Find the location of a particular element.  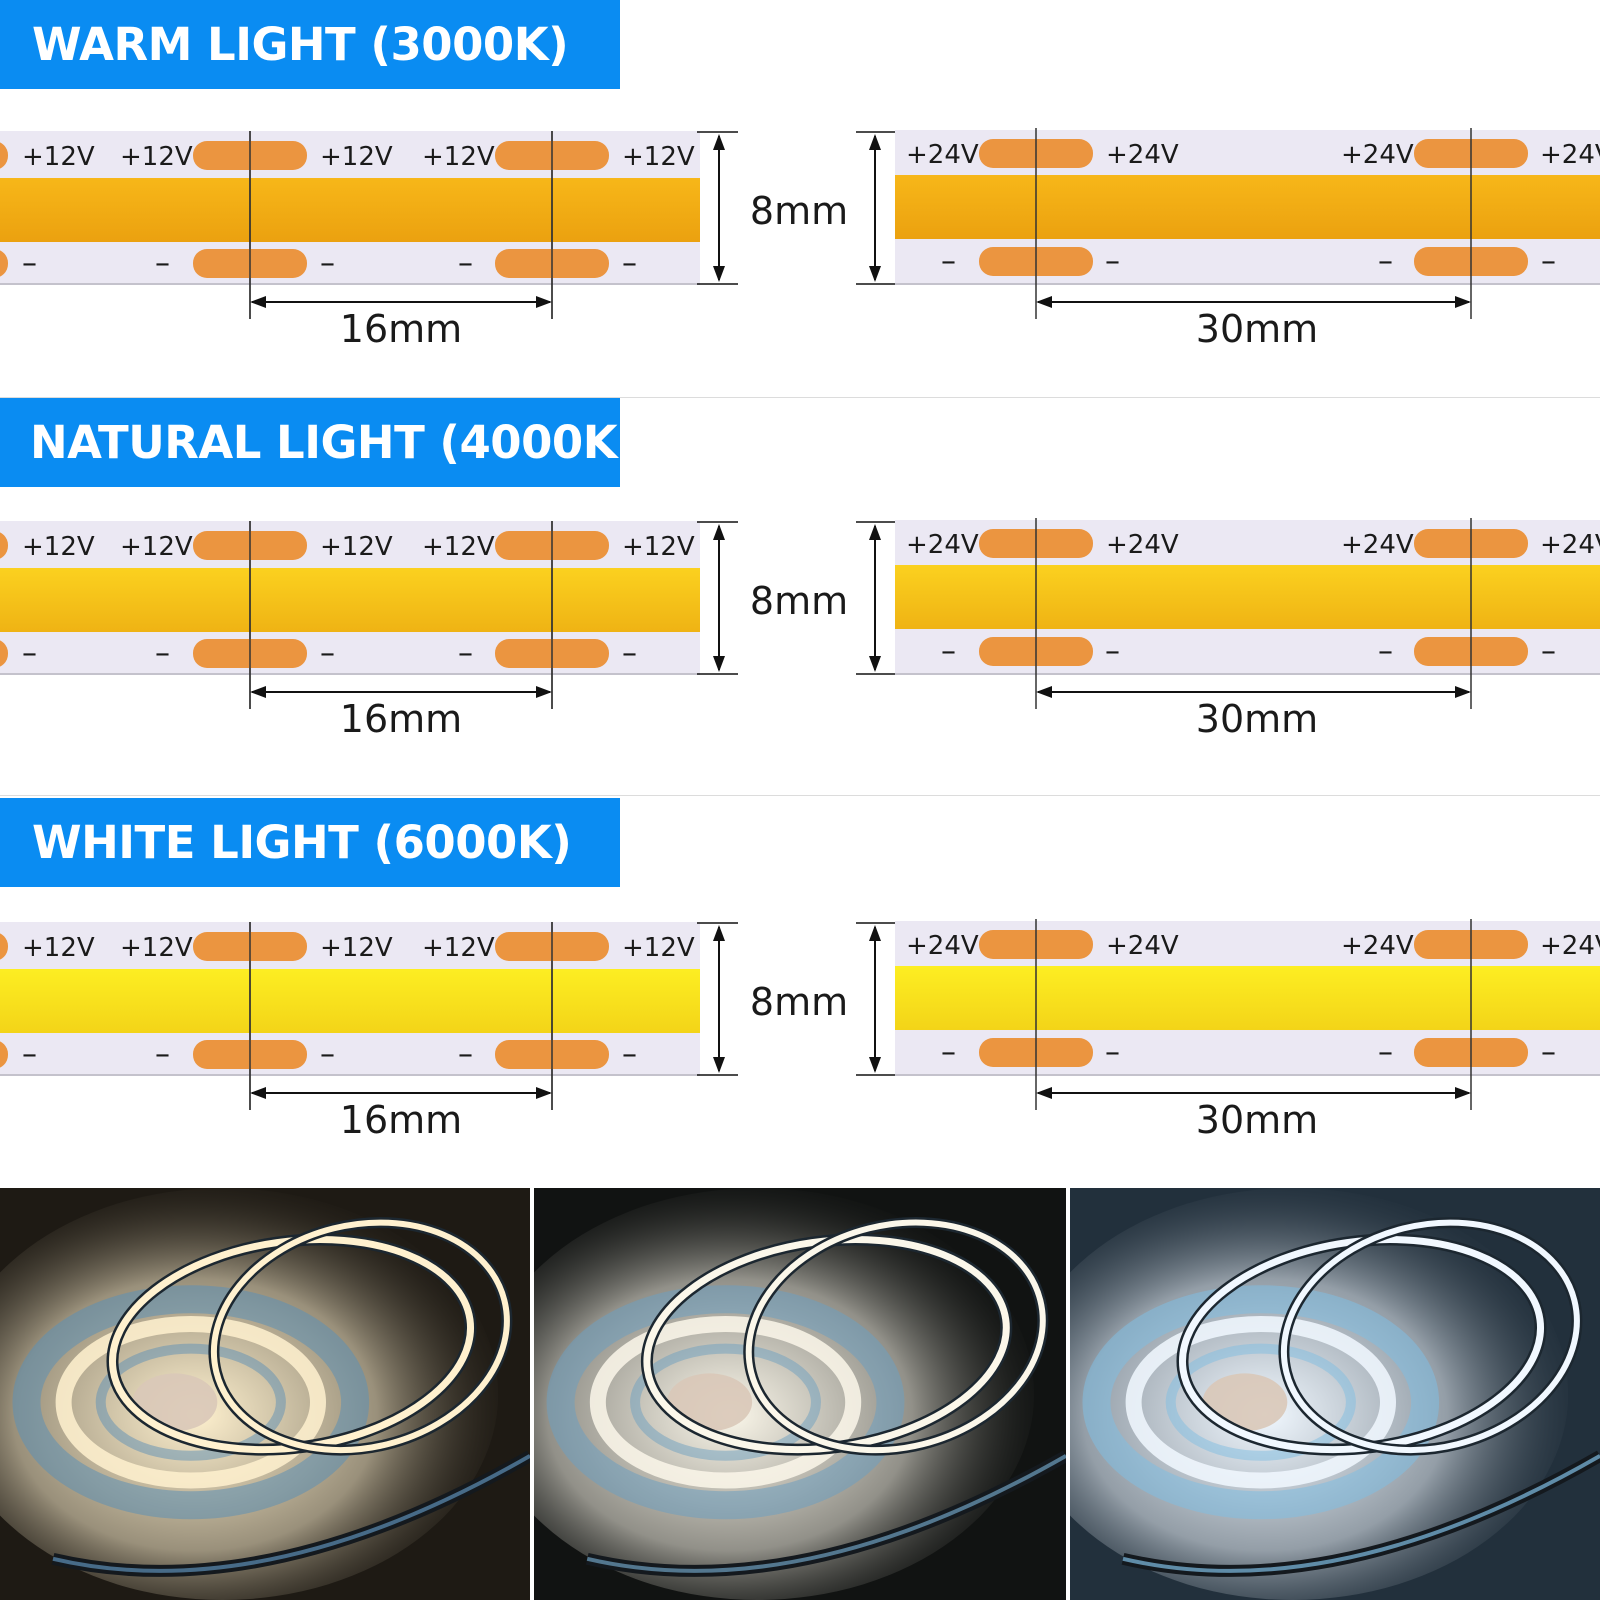

photo-warm-led-reel is located at coordinates (265, 1394).